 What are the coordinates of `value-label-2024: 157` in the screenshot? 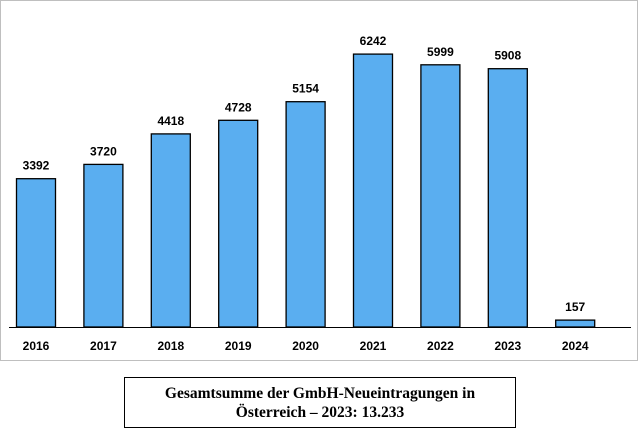 It's located at (575, 307).